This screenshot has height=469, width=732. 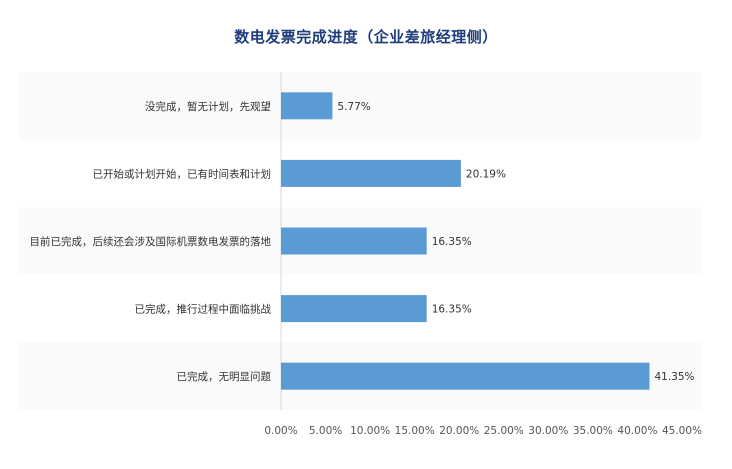 What do you see at coordinates (637, 431) in the screenshot?
I see `x-tick-label: 40.00%` at bounding box center [637, 431].